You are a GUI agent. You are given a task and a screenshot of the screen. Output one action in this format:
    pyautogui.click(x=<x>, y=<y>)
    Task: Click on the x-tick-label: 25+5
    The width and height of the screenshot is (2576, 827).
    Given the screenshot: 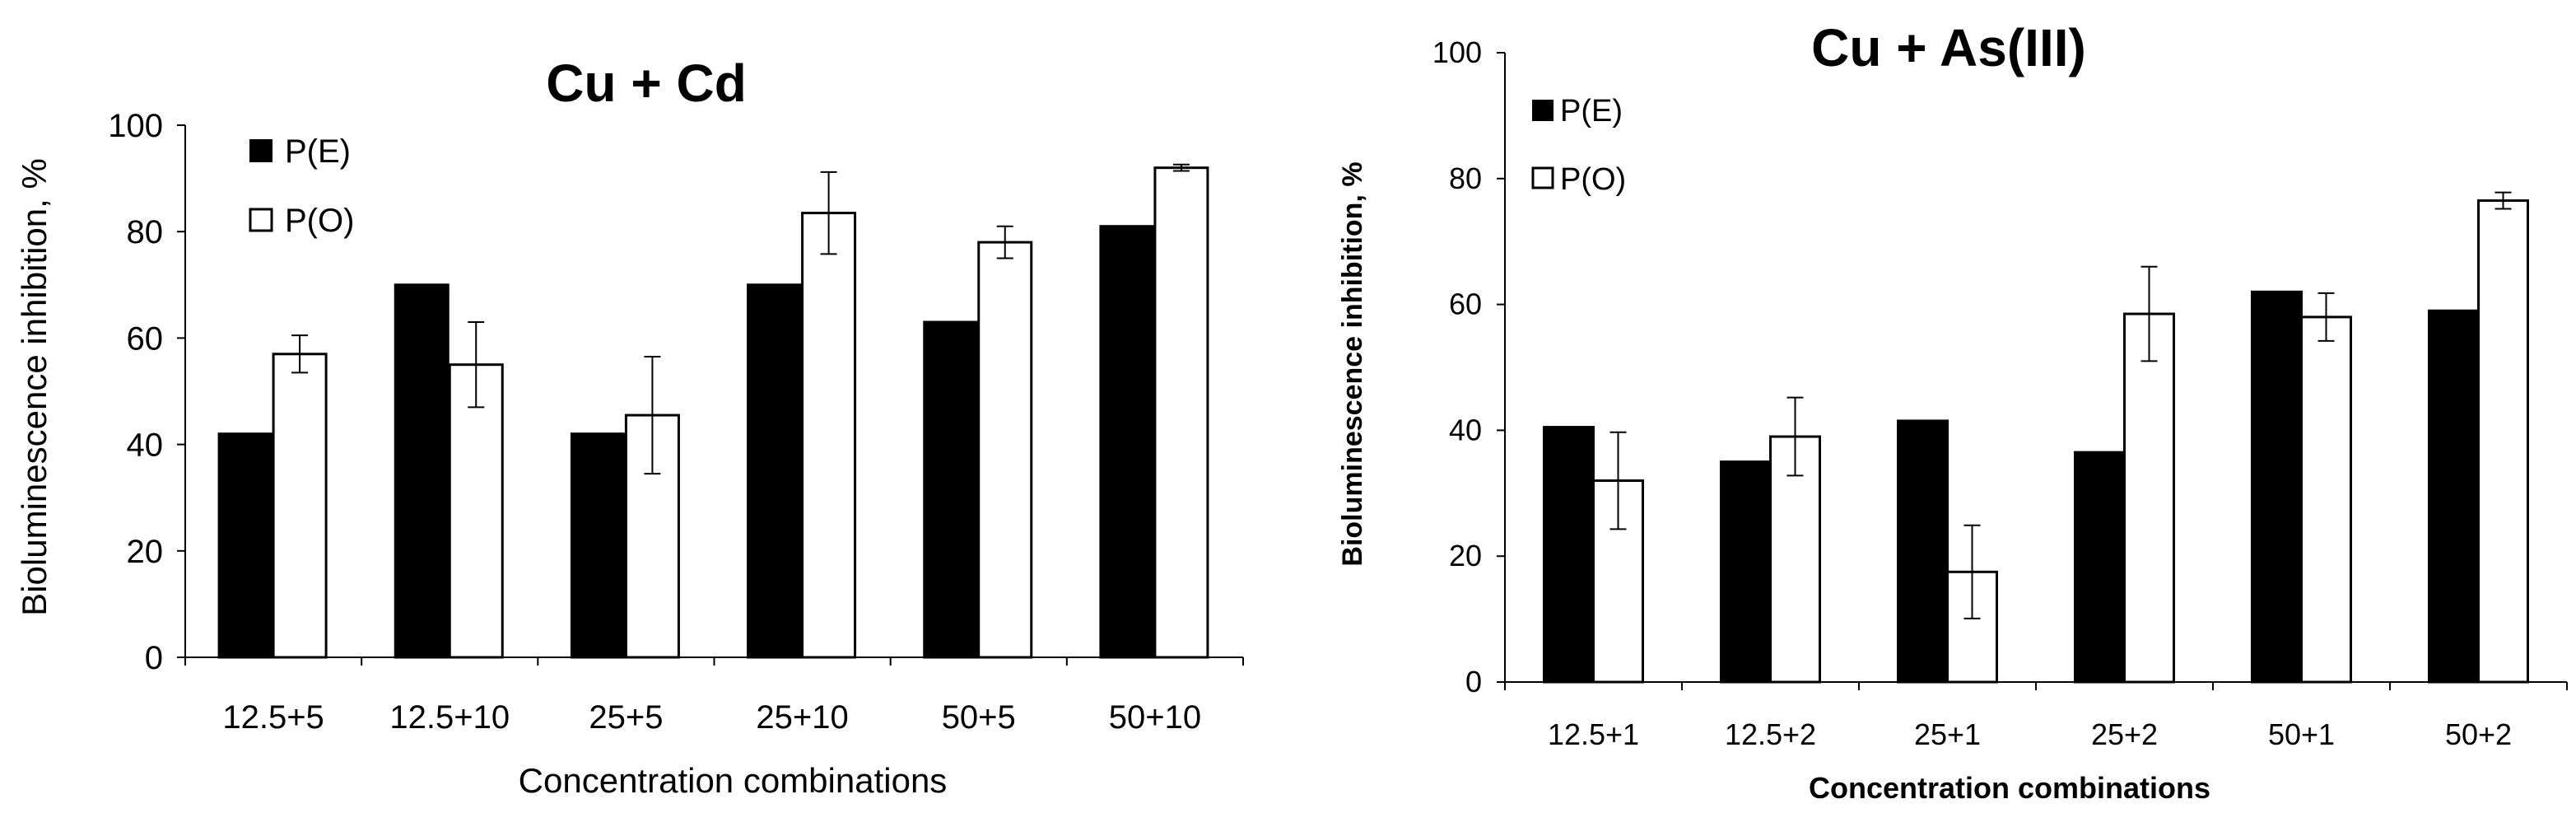 What is the action you would take?
    pyautogui.click(x=626, y=718)
    